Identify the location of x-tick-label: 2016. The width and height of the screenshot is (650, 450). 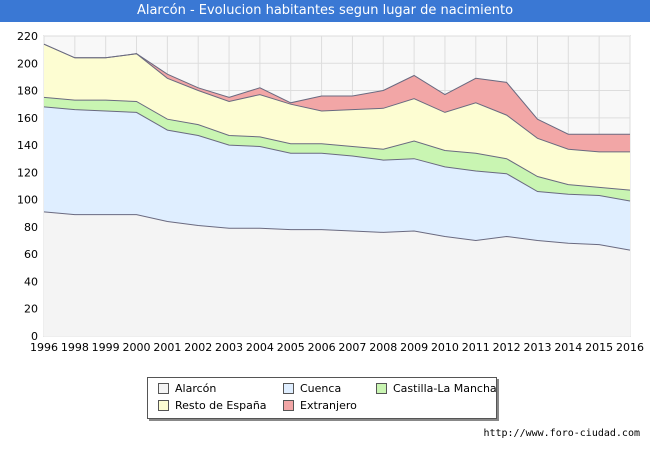
(630, 347).